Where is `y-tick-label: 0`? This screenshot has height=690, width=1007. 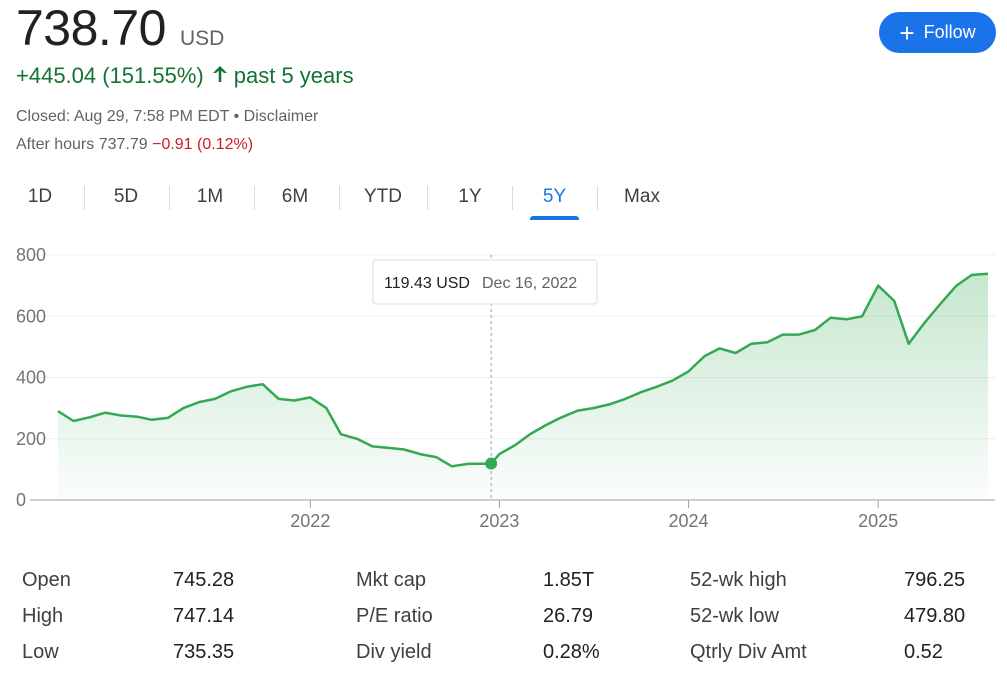 y-tick-label: 0 is located at coordinates (21, 500).